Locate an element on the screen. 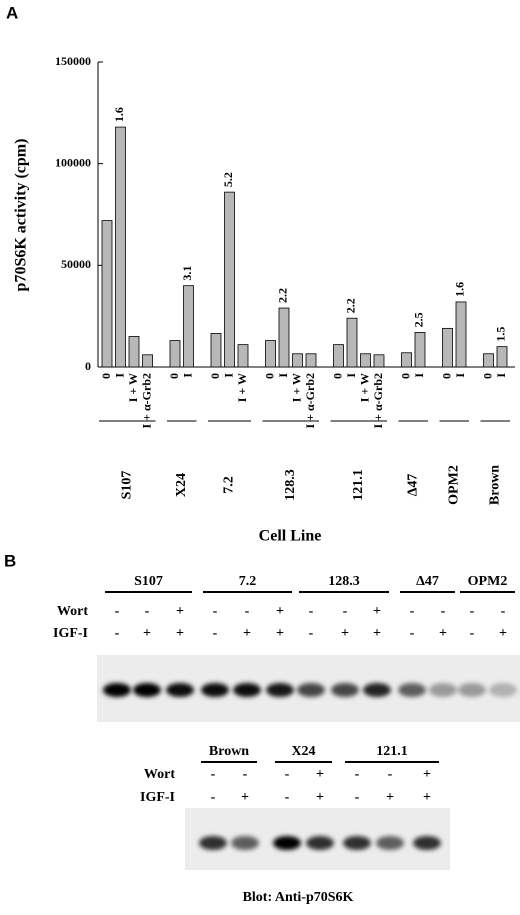  bar-annotation: 2.5 is located at coordinates (419, 319).